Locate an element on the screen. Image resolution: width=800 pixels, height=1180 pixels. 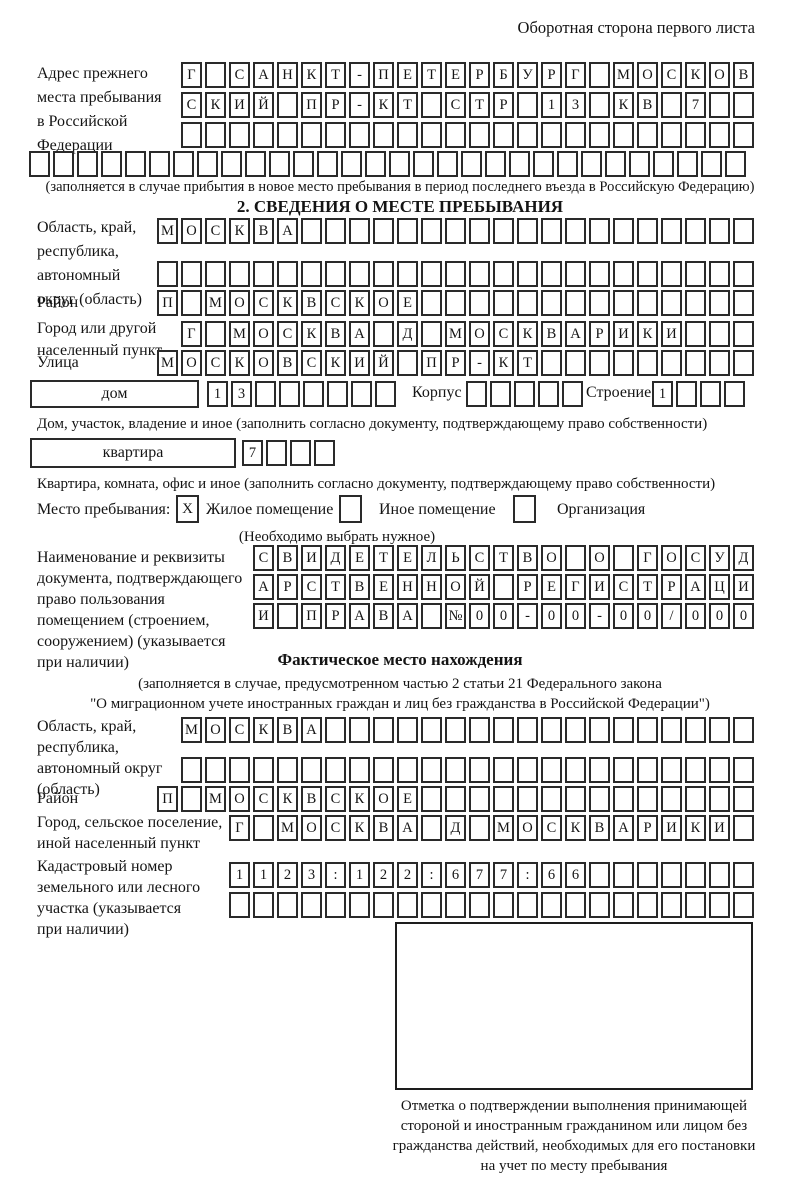
form-cell: Б is located at coordinates (503, 75).